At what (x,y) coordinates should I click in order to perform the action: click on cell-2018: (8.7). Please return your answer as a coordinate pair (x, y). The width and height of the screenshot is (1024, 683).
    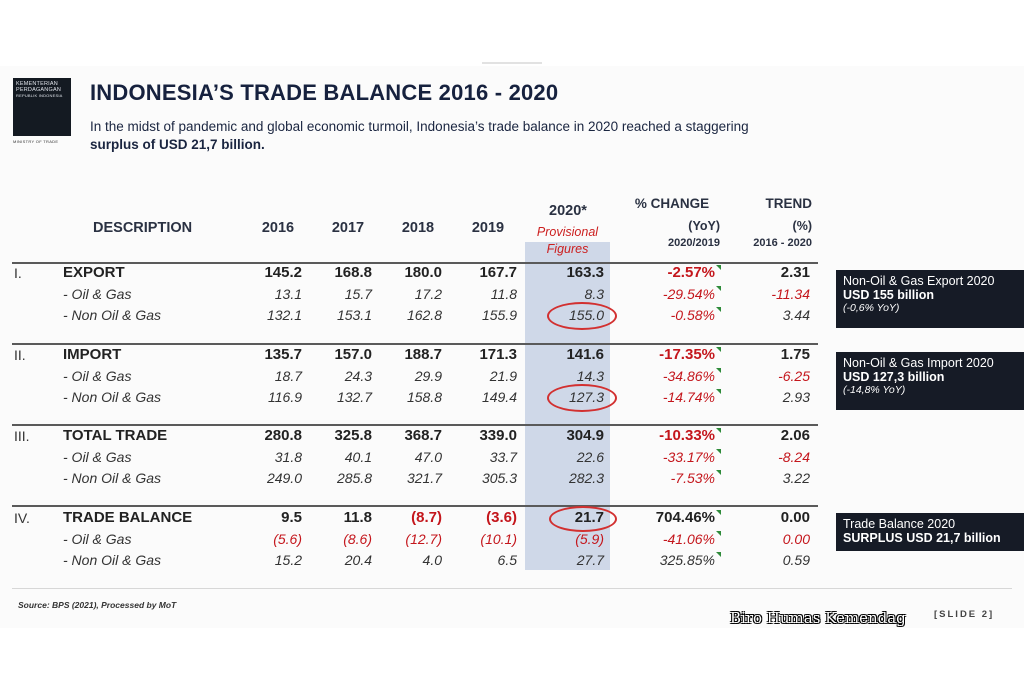
    Looking at the image, I should click on (426, 517).